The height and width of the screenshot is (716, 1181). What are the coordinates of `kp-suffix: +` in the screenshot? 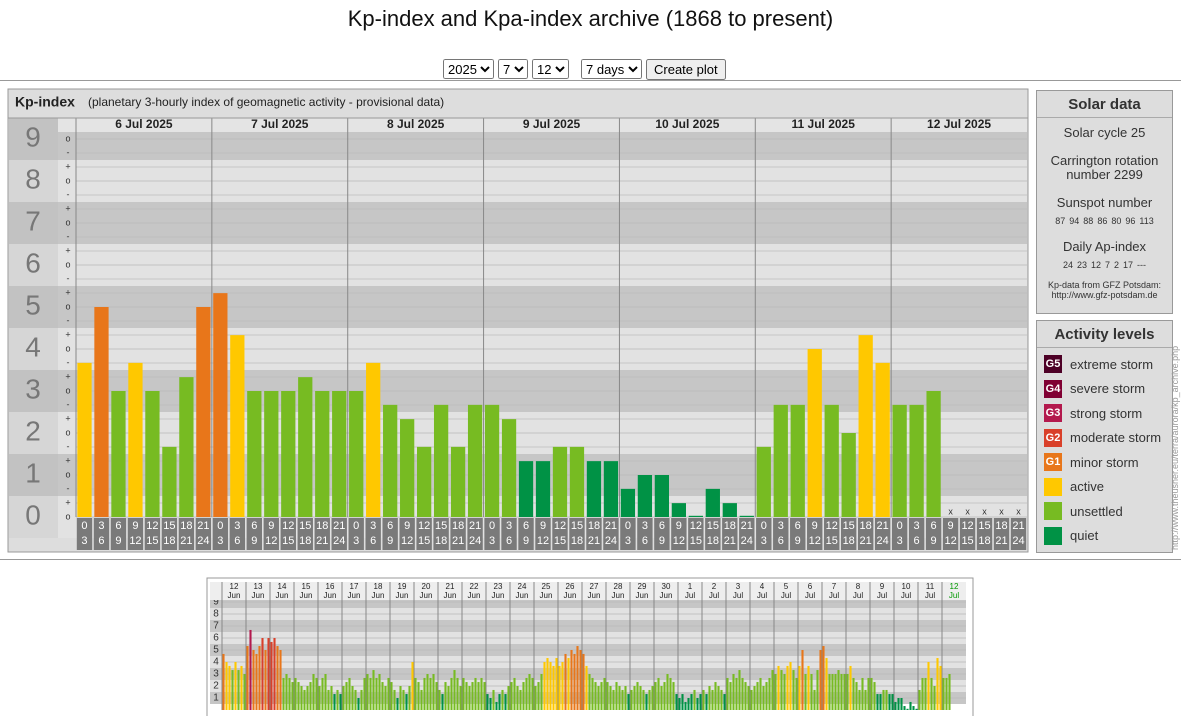 It's located at (67, 250).